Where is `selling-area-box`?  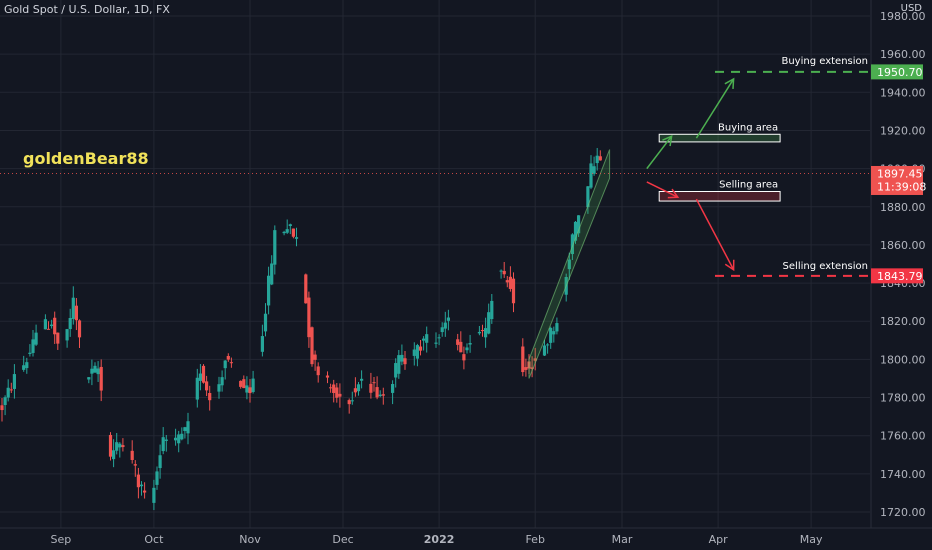 selling-area-box is located at coordinates (719, 196).